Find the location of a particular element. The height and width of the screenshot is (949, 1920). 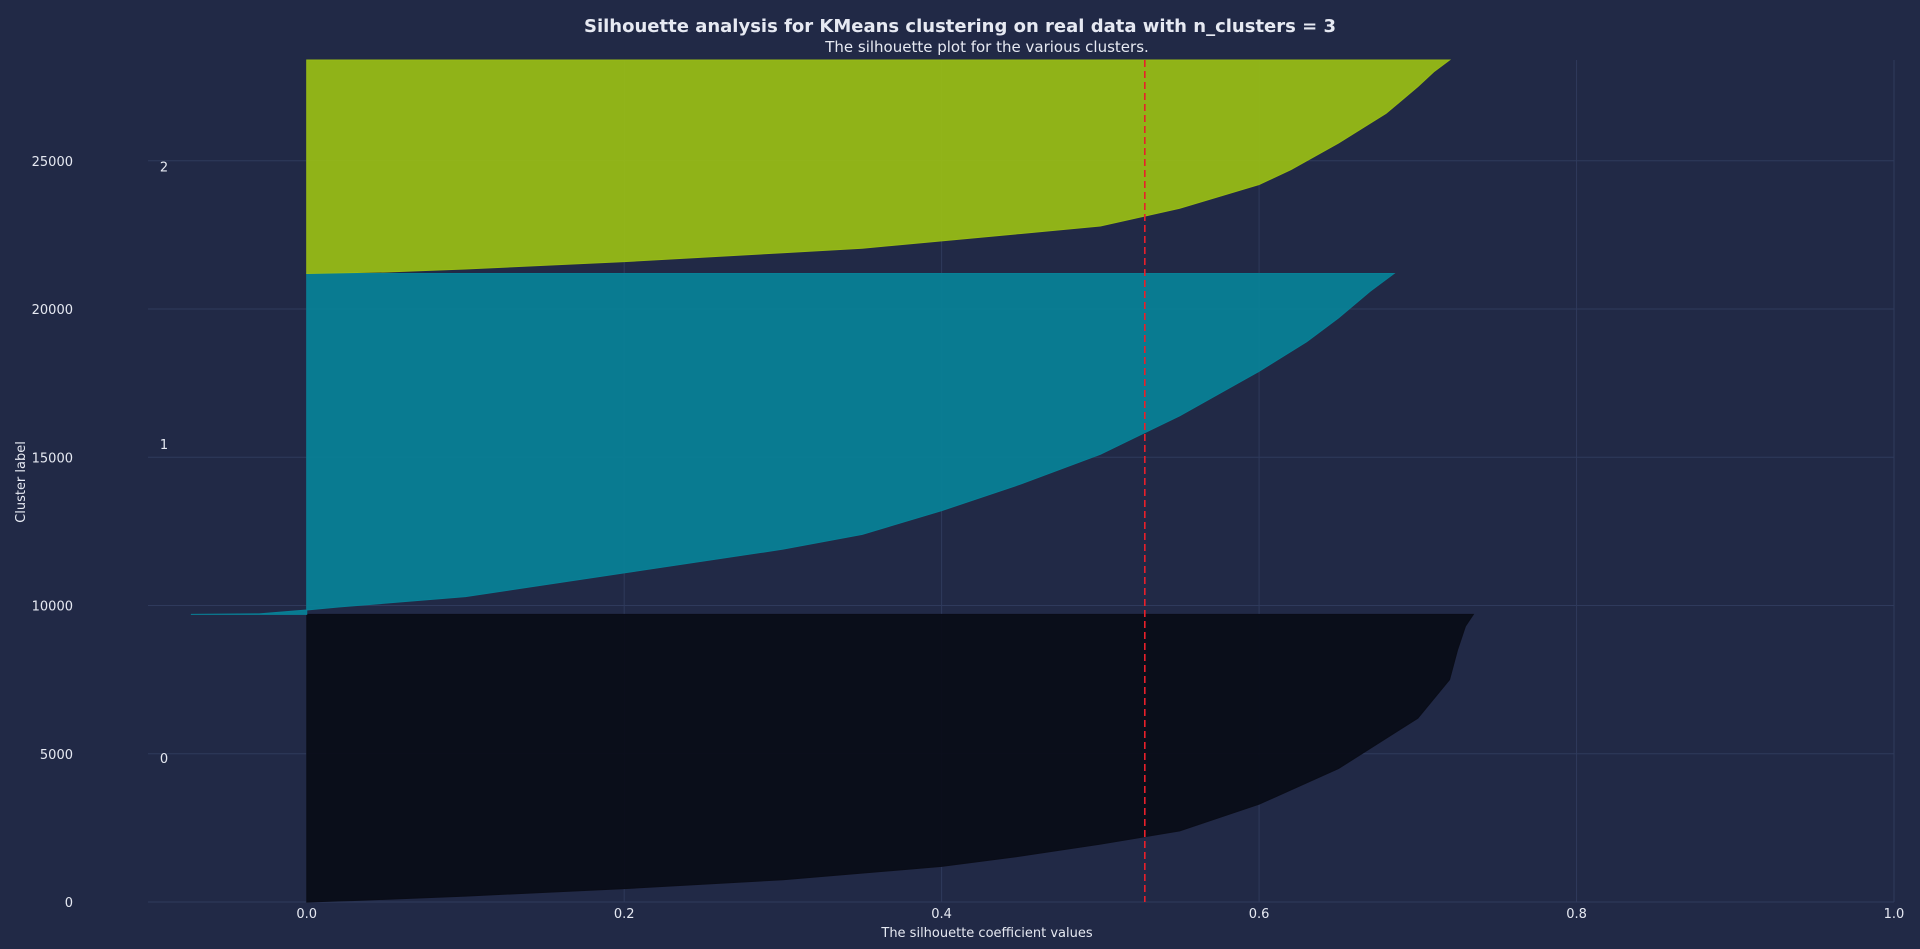

cluster-label-0: 0 is located at coordinates (164, 759).